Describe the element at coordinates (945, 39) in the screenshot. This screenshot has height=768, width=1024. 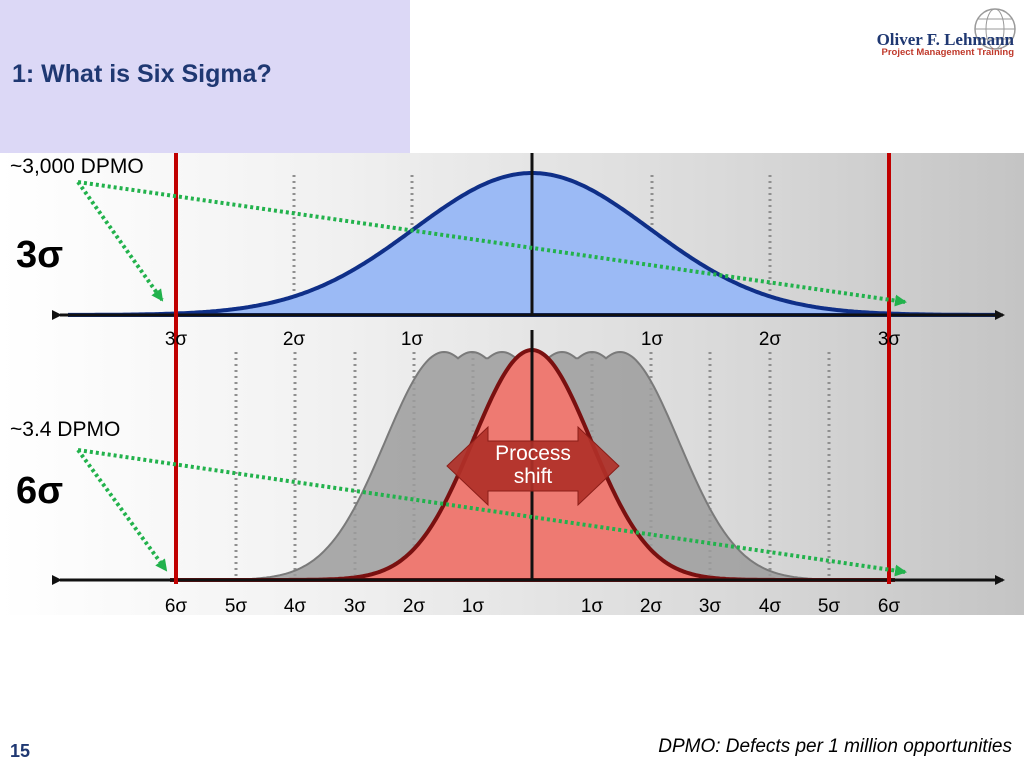
I see `logo-name: Oliver F. Lehmann` at that location.